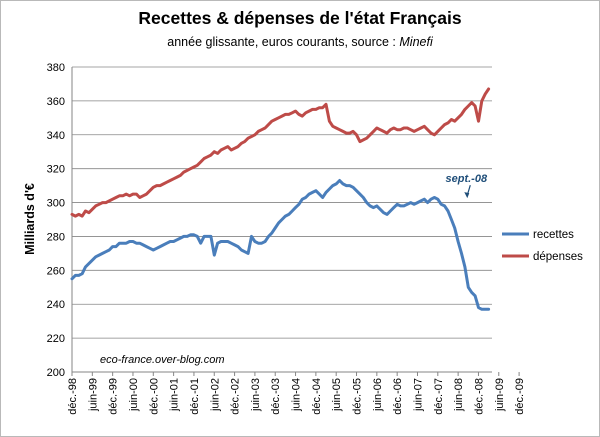  What do you see at coordinates (500, 395) in the screenshot?
I see `x-tick-label: juin-09` at bounding box center [500, 395].